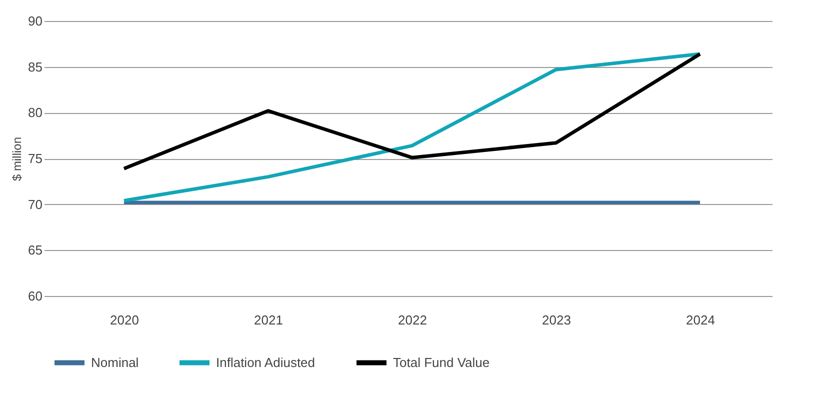 Image resolution: width=817 pixels, height=405 pixels. I want to click on legend-label: Nominal, so click(115, 362).